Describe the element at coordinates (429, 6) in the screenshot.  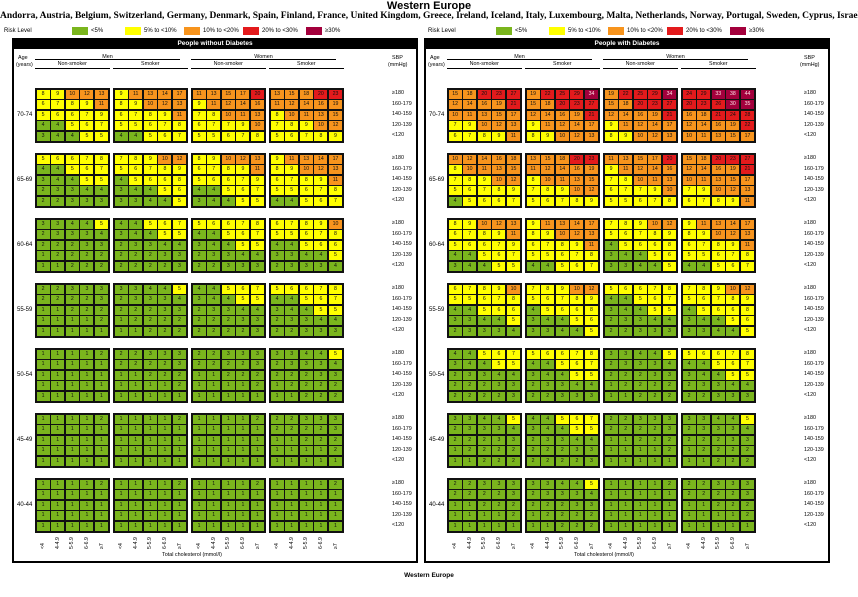
I see `chart-title: Western Europe` at that location.